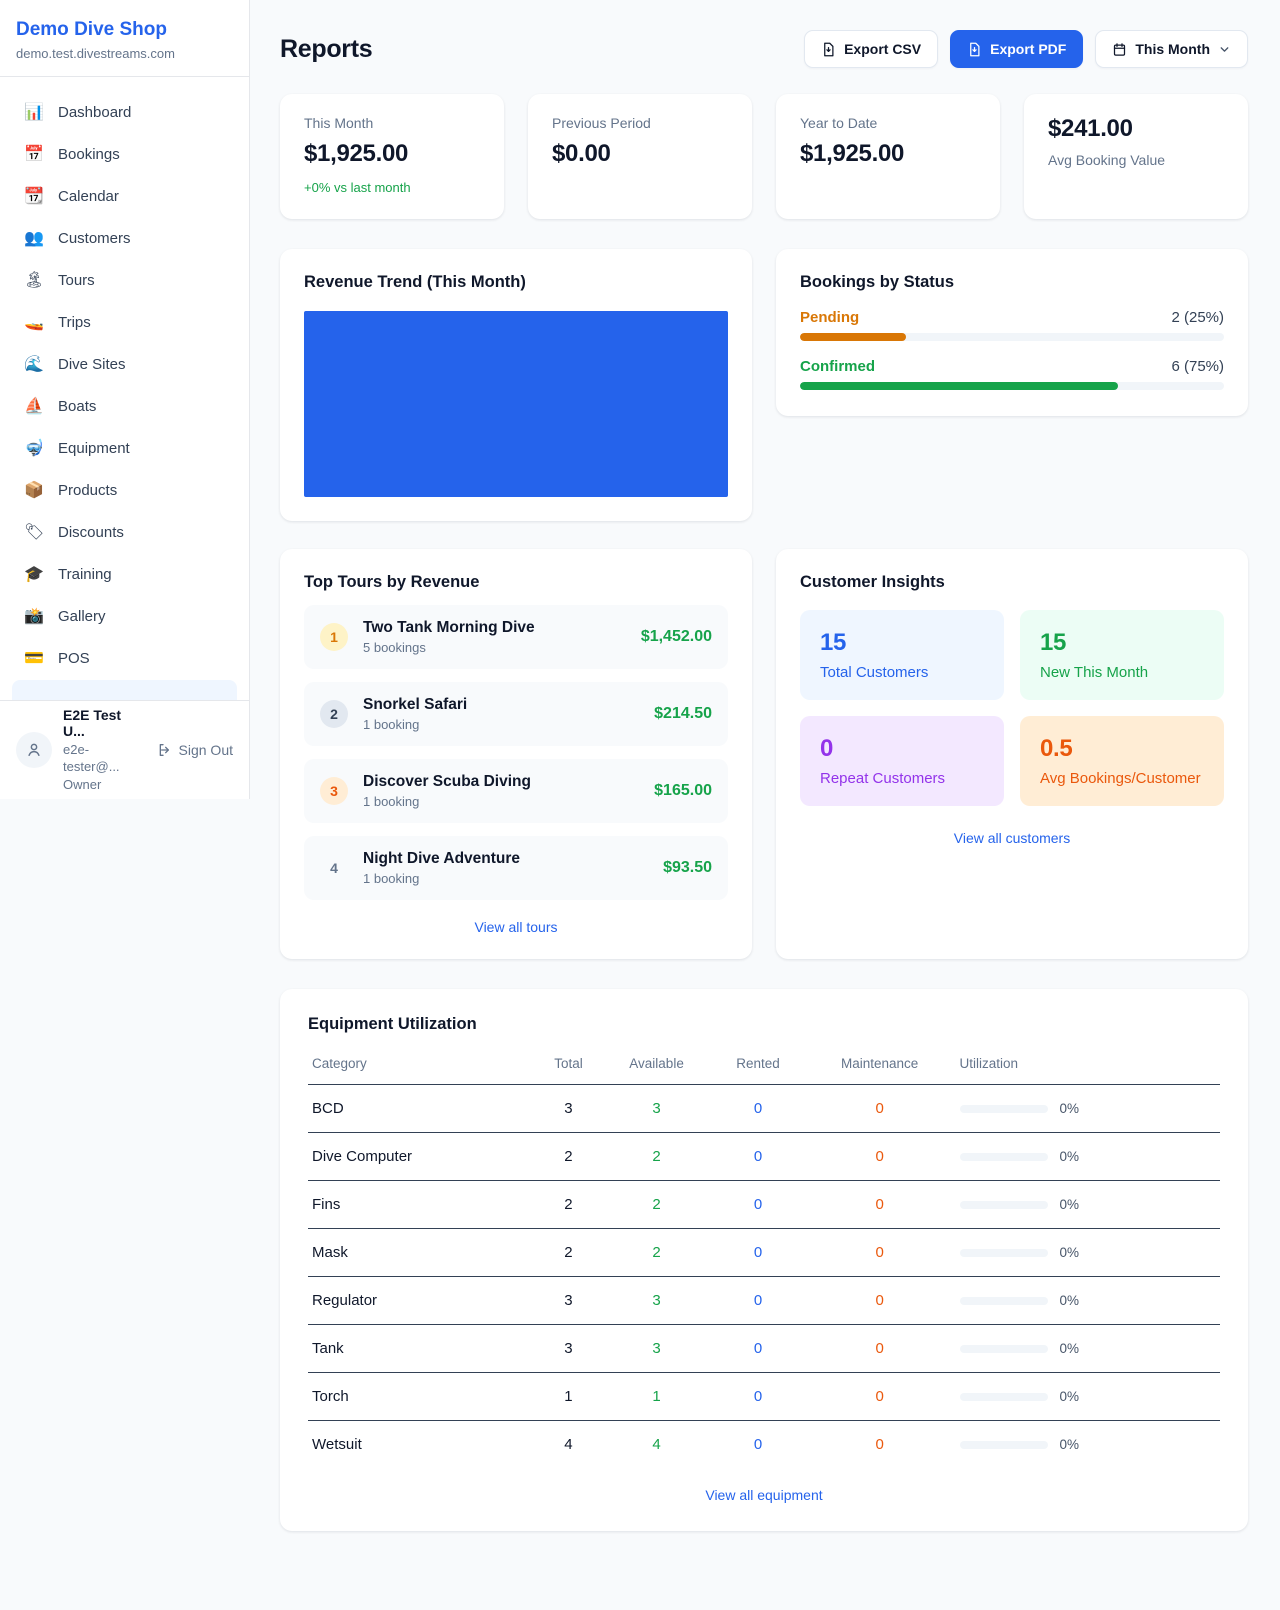  I want to click on status-count: 6 (75%), so click(1197, 366).